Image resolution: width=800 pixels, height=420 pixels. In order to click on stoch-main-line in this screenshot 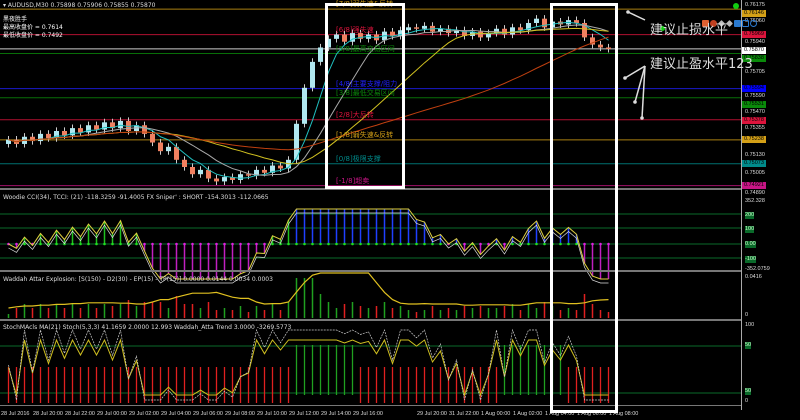, I will do `click(308, 365)`.